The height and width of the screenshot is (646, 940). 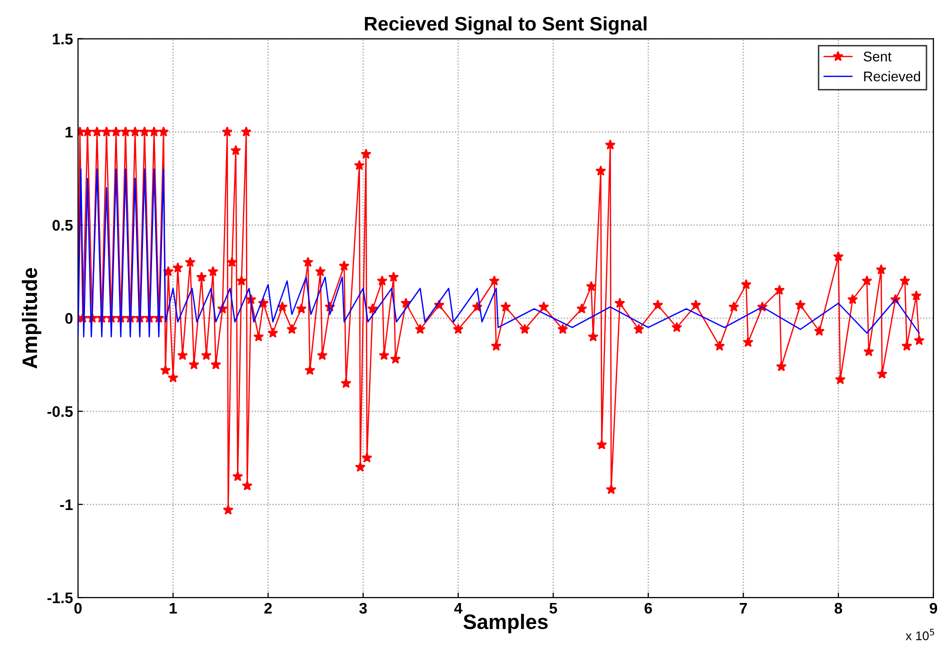 What do you see at coordinates (838, 608) in the screenshot?
I see `x-tick-label: 8` at bounding box center [838, 608].